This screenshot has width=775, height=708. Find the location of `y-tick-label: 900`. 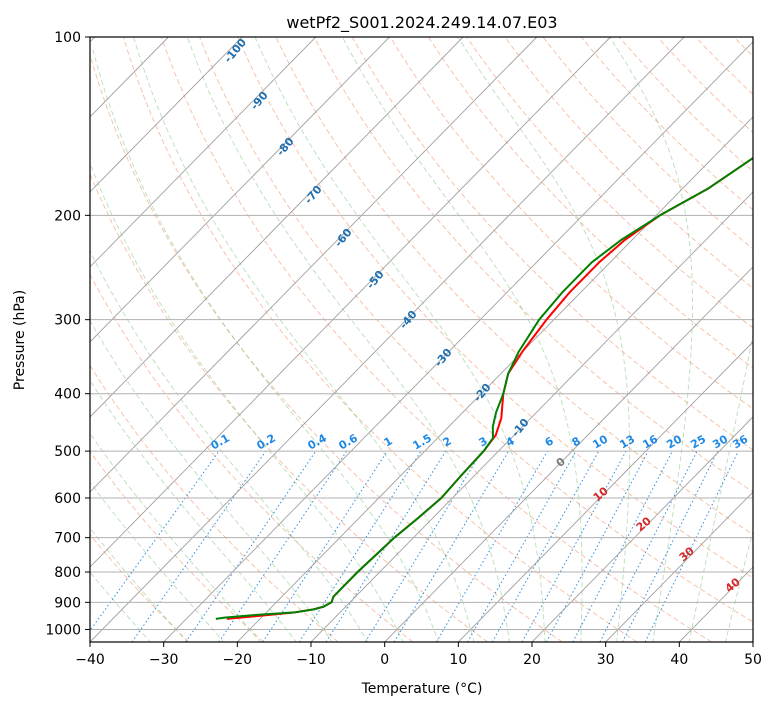

y-tick-label: 900 is located at coordinates (67, 603).